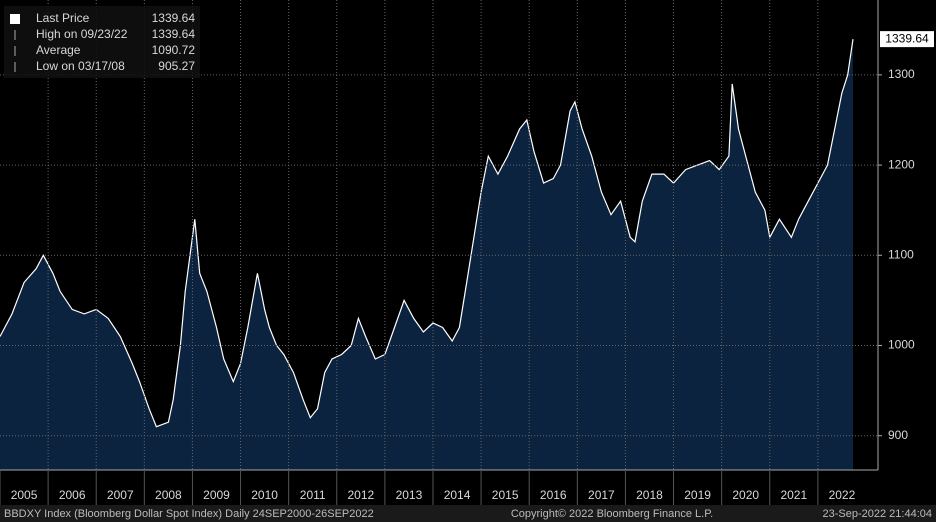 The height and width of the screenshot is (522, 936). Describe the element at coordinates (80, 66) in the screenshot. I see `legend-name: Low on 03/17/08` at that location.